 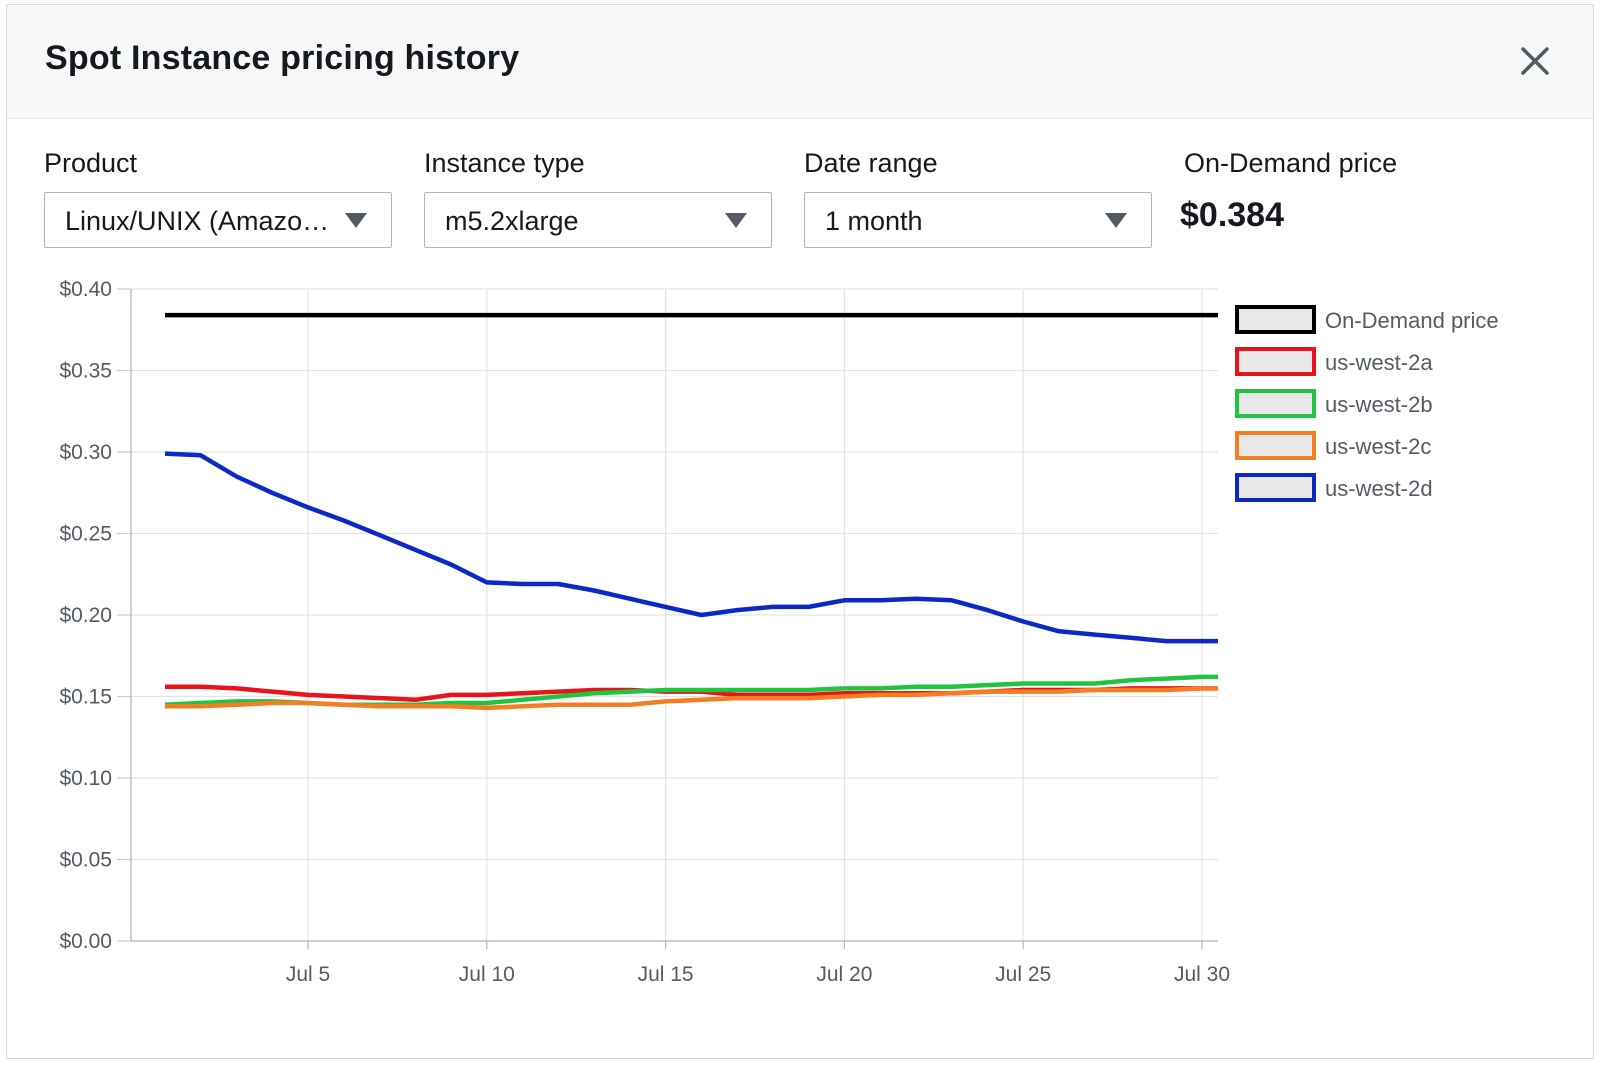 I want to click on legend-label: us-west-2a, so click(x=1379, y=362).